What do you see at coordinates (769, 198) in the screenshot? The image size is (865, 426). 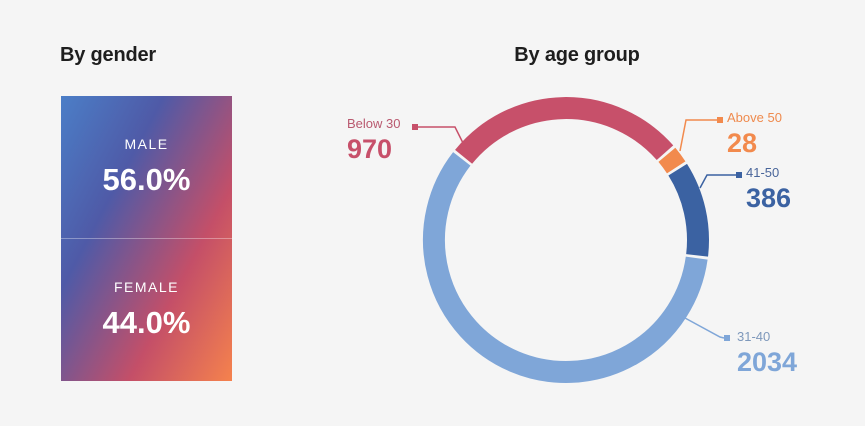 I see `callout-value: 386` at bounding box center [769, 198].